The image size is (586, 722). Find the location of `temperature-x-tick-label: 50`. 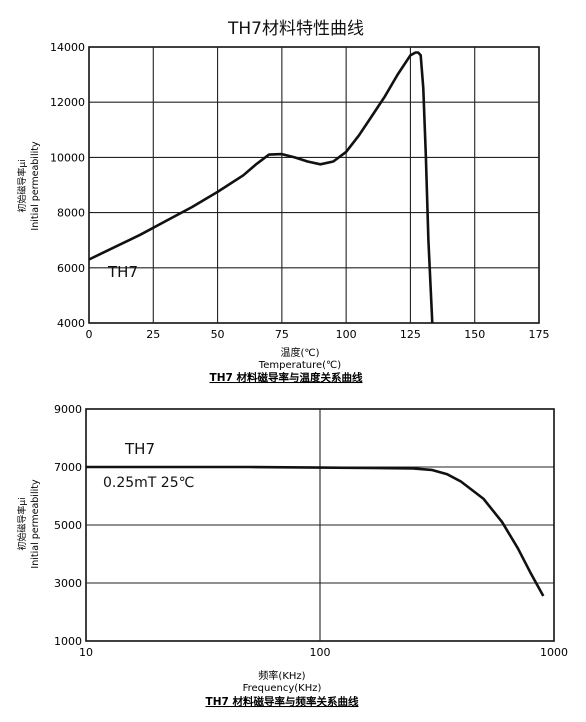

temperature-x-tick-label: 50 is located at coordinates (218, 334).